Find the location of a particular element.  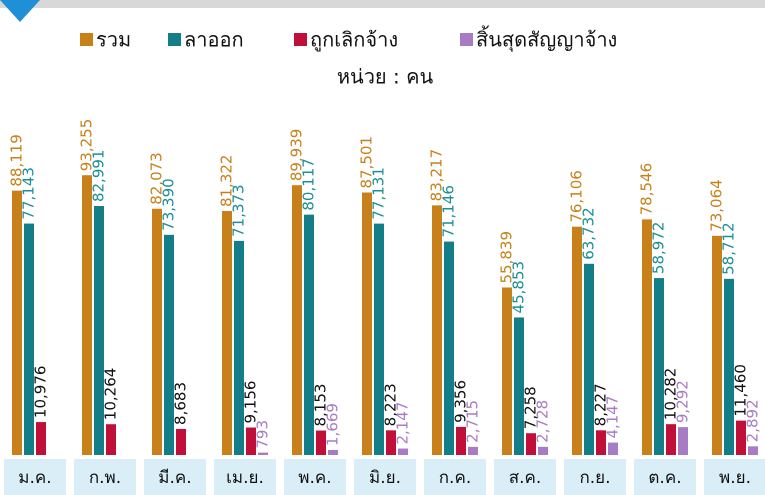

legend-label: สิ้นสุดสัญญาจ้าง is located at coordinates (546, 39).